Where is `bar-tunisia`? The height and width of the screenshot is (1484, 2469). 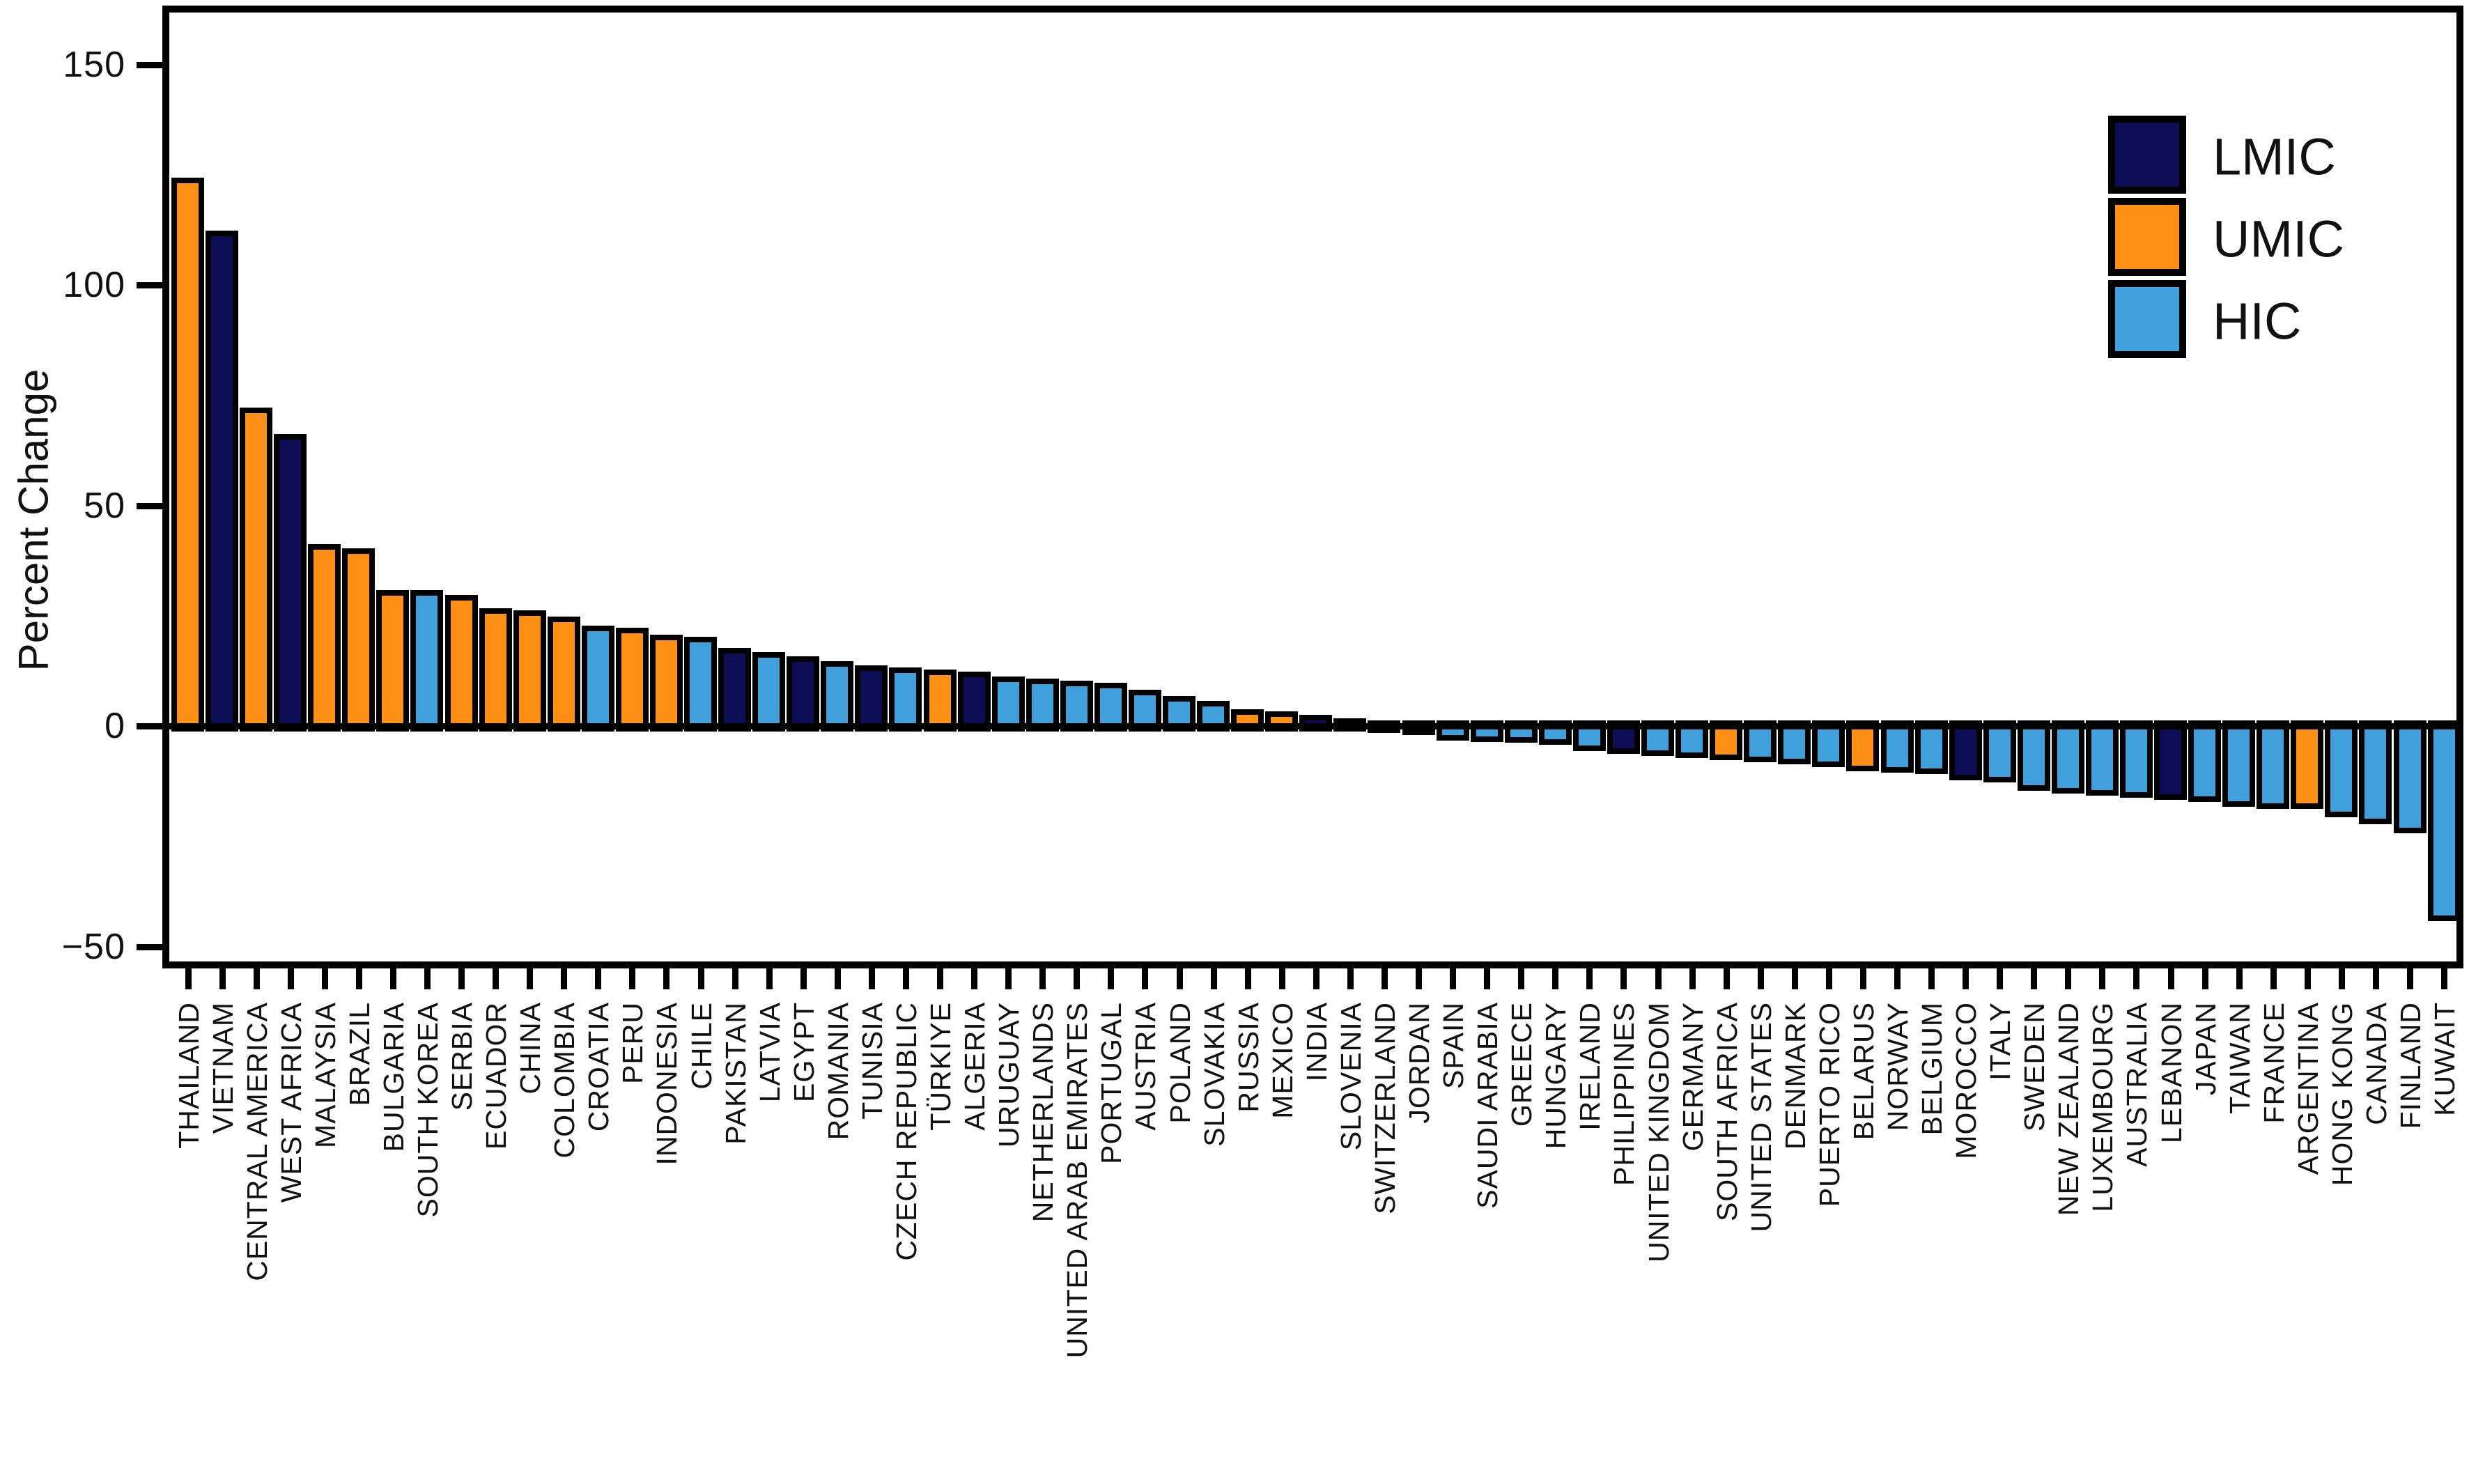
bar-tunisia is located at coordinates (871, 698).